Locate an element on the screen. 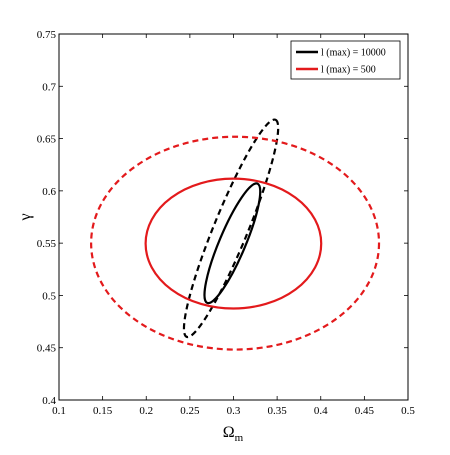 The height and width of the screenshot is (455, 450). x-tick-label: 0.45 is located at coordinates (365, 411).